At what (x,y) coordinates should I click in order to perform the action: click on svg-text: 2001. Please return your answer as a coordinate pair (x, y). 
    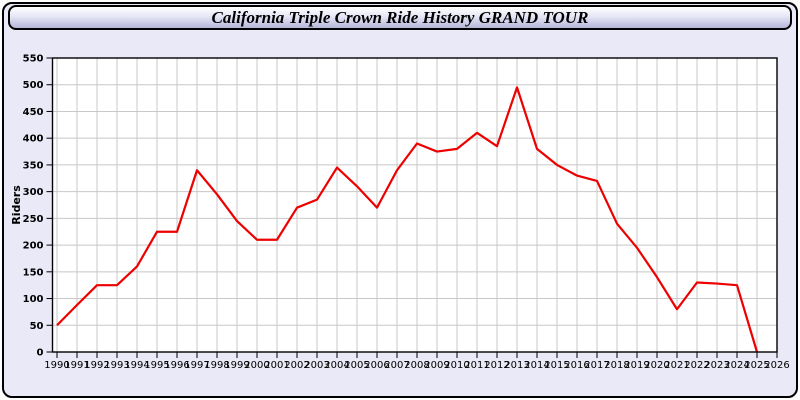
    Looking at the image, I should click on (276, 365).